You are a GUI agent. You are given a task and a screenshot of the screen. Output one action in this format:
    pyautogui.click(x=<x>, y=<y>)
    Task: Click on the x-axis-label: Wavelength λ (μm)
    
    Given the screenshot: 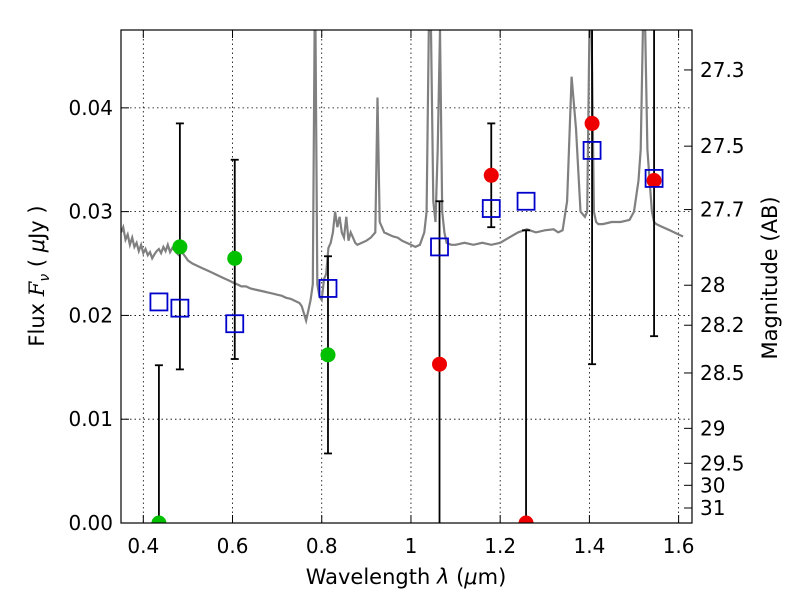 What is the action you would take?
    pyautogui.click(x=406, y=577)
    